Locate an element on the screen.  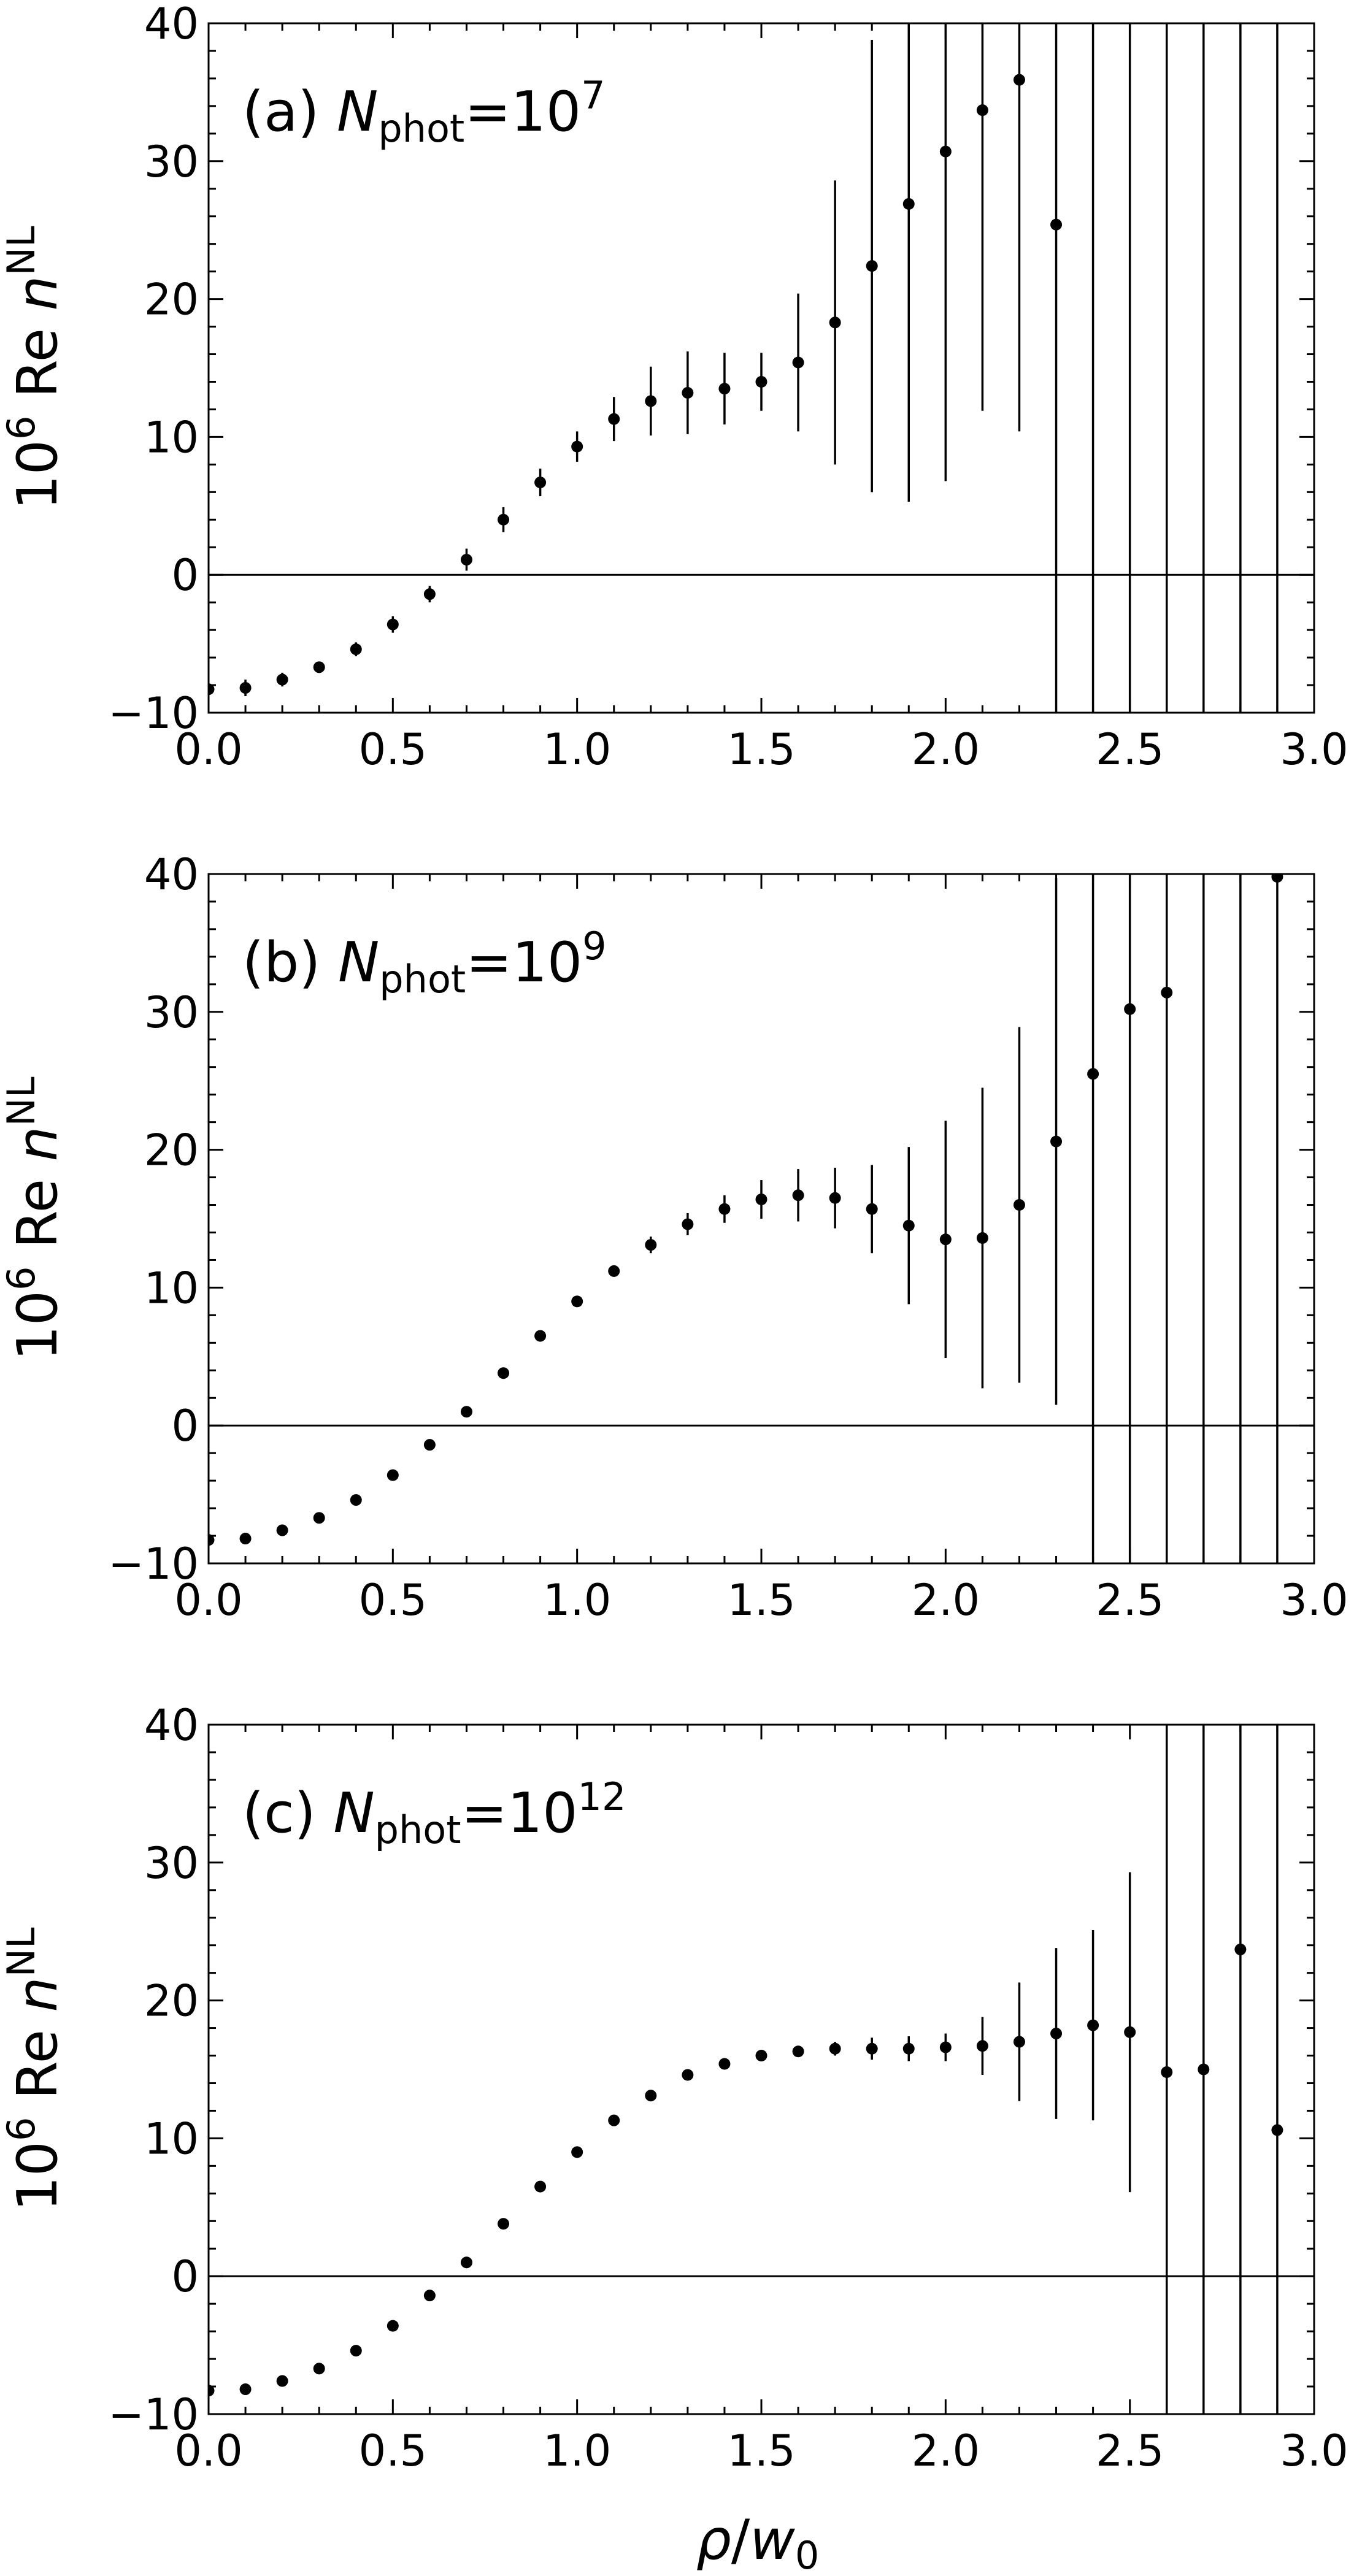
x-label-w: w is located at coordinates (772, 2540).